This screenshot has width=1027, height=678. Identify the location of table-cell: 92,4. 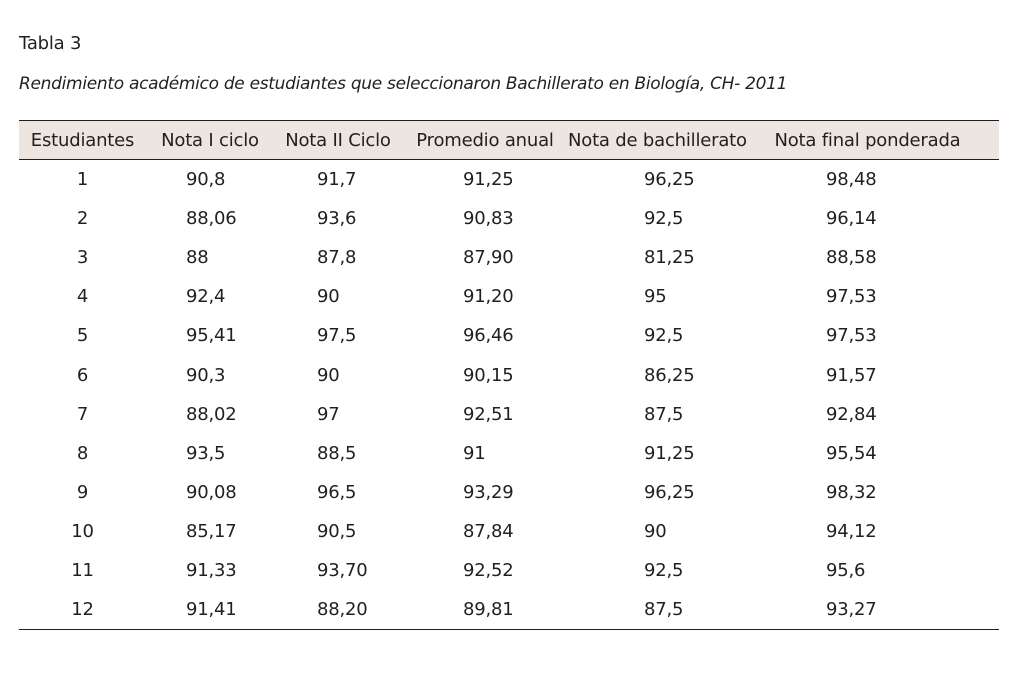
(206, 297).